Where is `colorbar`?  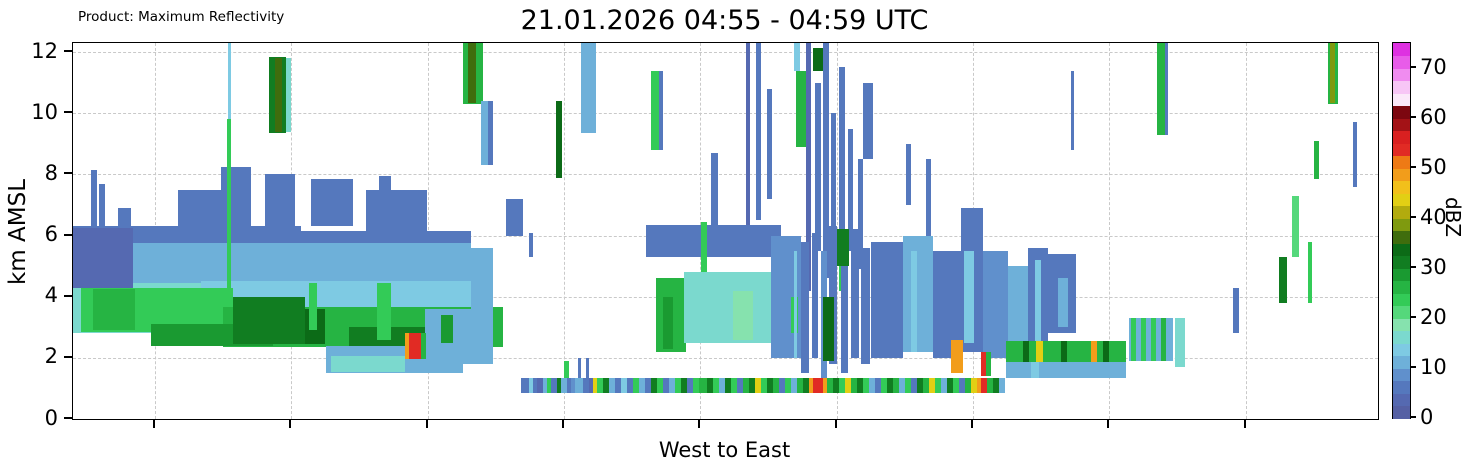 colorbar is located at coordinates (1401, 230).